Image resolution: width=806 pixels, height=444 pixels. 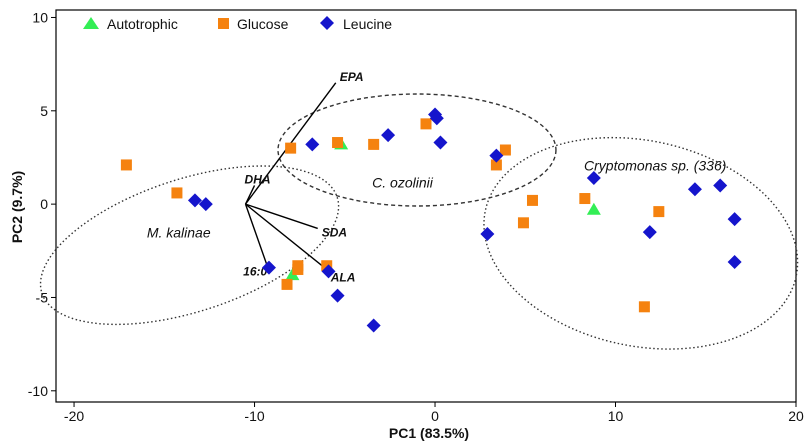 I want to click on legend-label-leucine: Leucine, so click(x=367, y=24).